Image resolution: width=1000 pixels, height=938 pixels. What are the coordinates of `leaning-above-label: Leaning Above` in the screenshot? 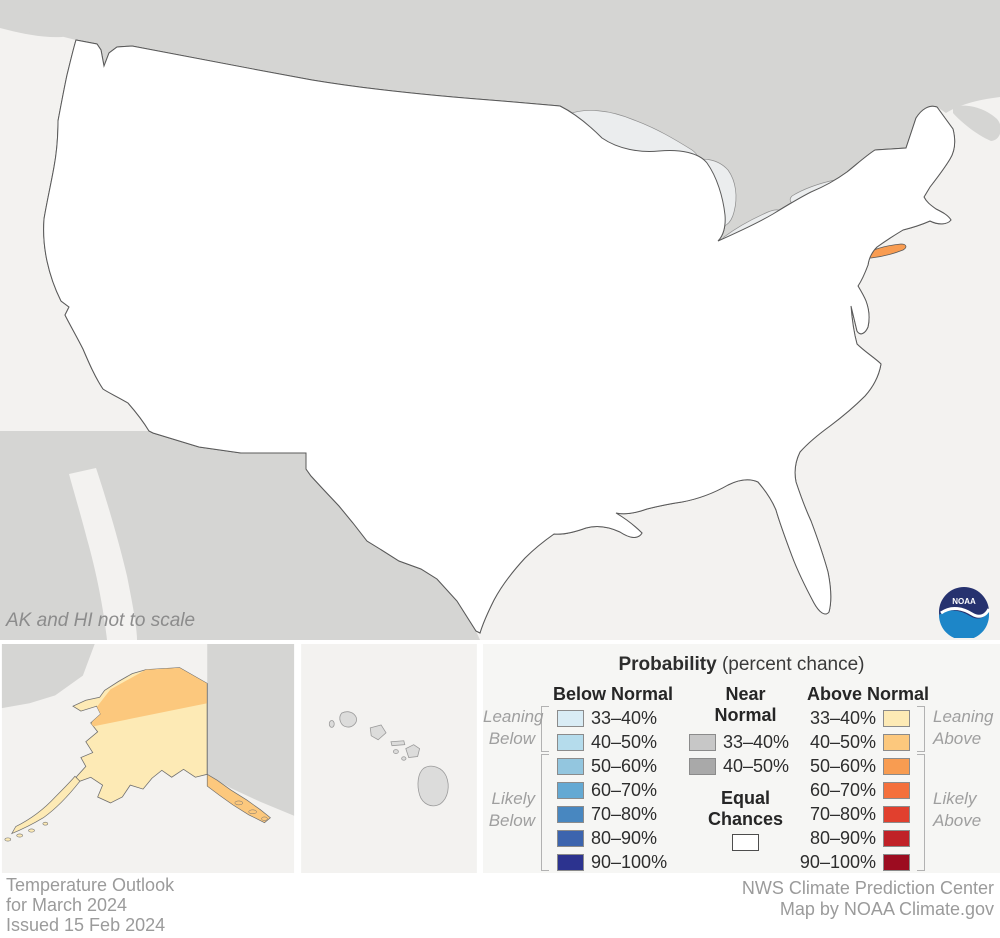 It's located at (963, 727).